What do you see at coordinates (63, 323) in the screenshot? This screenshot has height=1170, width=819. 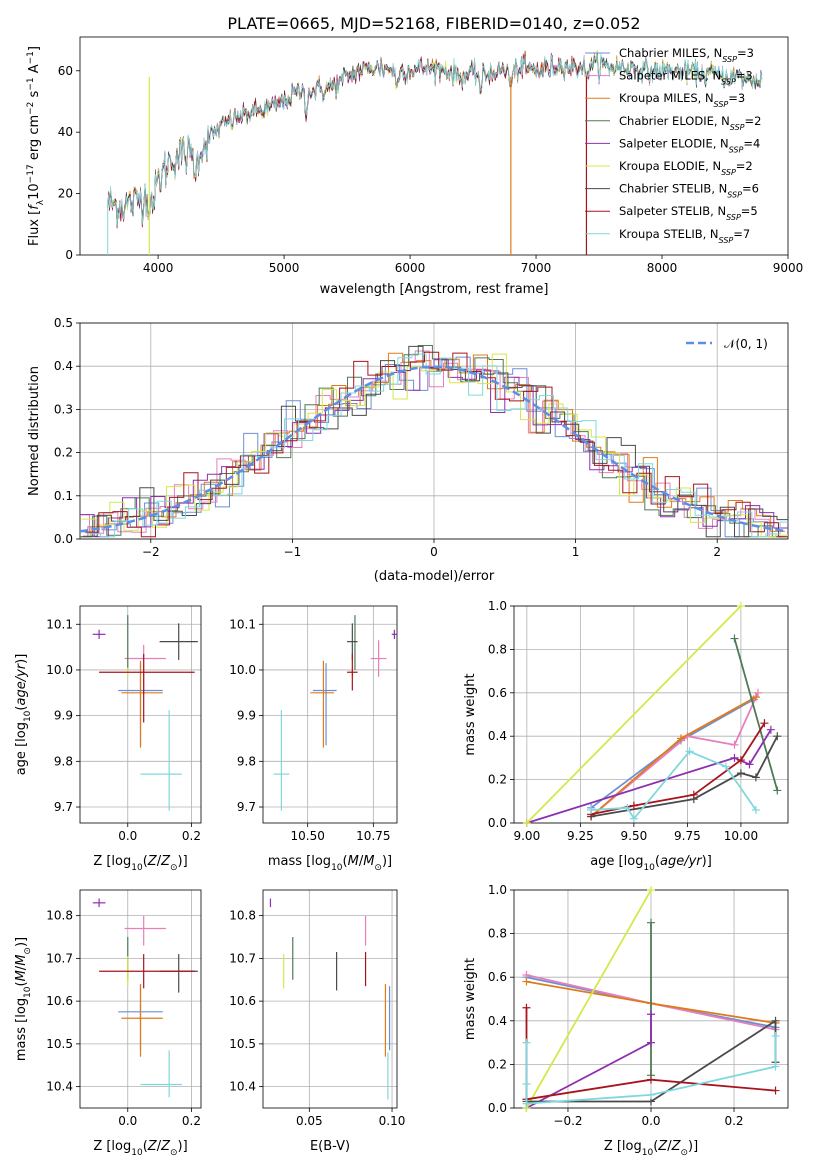 I see `y-tick-label: 0.5` at bounding box center [63, 323].